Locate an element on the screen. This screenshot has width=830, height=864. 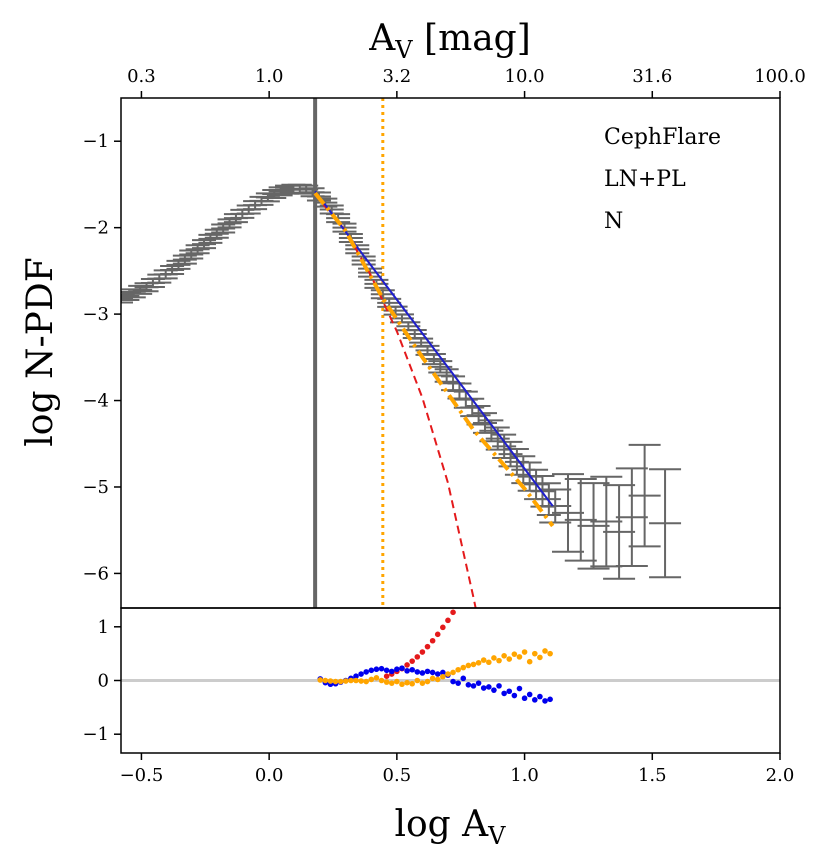
top-tick-label: 3.2 is located at coordinates (397, 76).